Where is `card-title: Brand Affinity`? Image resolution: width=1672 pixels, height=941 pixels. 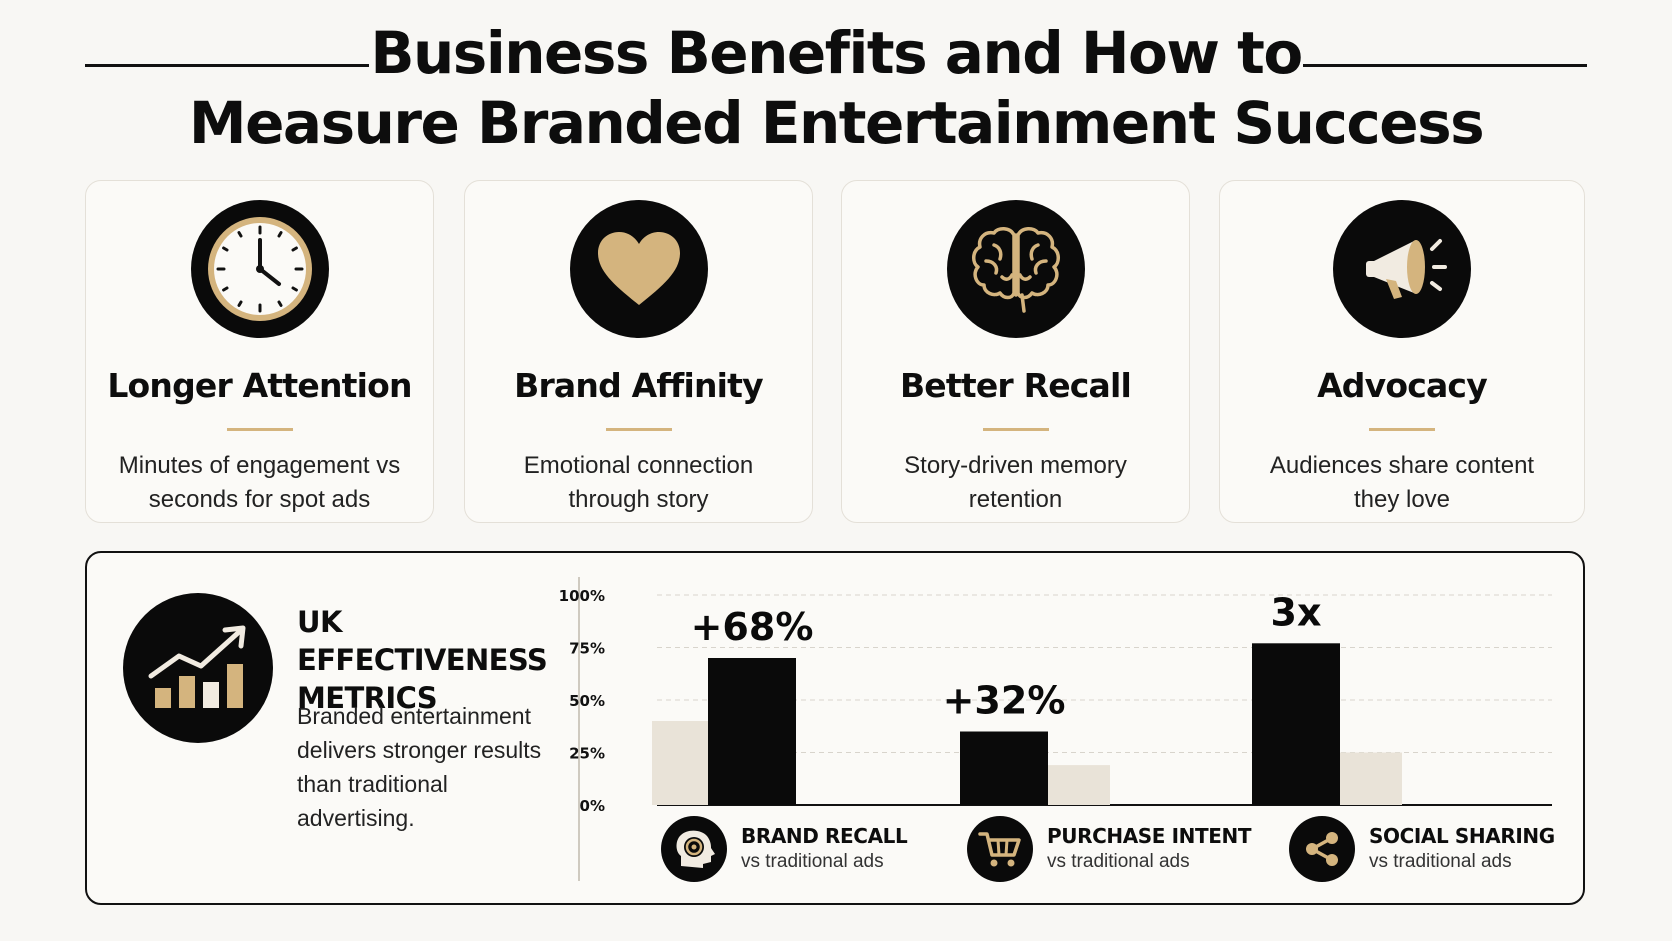 card-title: Brand Affinity is located at coordinates (639, 385).